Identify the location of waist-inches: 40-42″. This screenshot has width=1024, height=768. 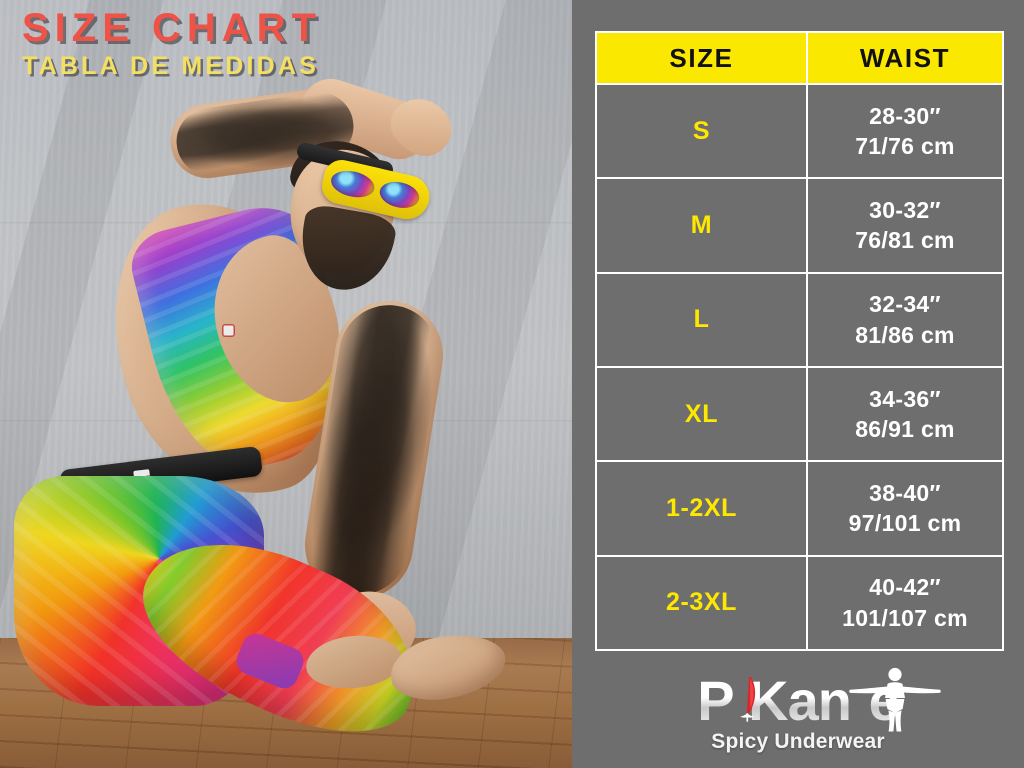
(905, 587).